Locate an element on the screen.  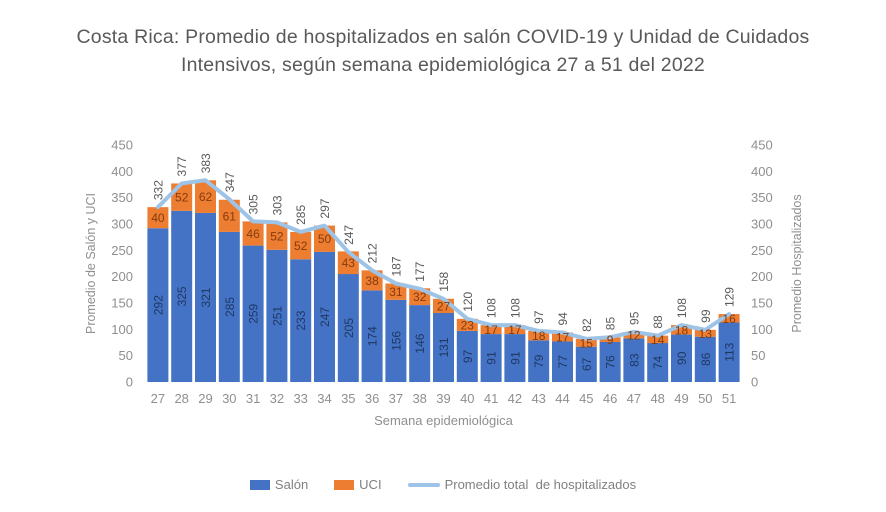
x-tick-label: 39 is located at coordinates (443, 398).